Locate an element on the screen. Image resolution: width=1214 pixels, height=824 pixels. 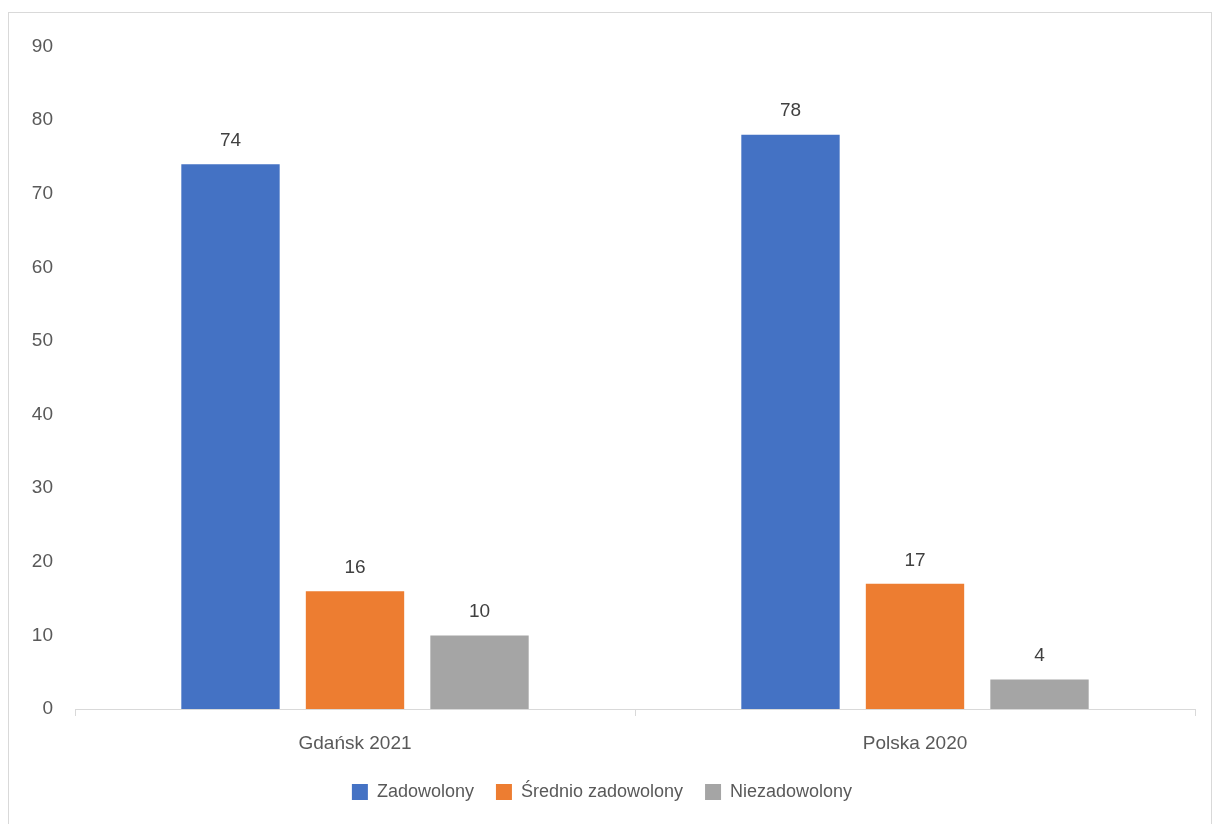
y-tick-label: 0 is located at coordinates (47, 708).